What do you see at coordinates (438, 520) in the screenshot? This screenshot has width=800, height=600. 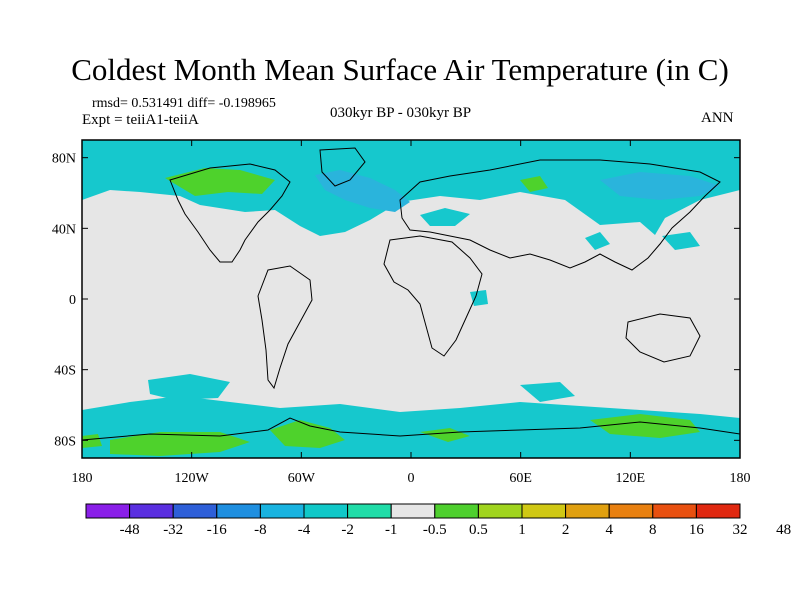 I see `colorbar: -48 -32 -16 -8 -4 -2 -1 -0.5 0.5 1 2 4 8 16 32 48` at bounding box center [438, 520].